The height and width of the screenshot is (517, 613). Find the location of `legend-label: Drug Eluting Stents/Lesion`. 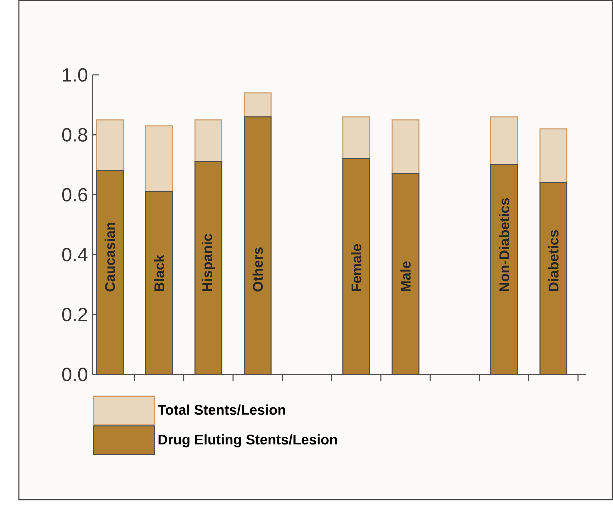

legend-label: Drug Eluting Stents/Lesion is located at coordinates (248, 441).